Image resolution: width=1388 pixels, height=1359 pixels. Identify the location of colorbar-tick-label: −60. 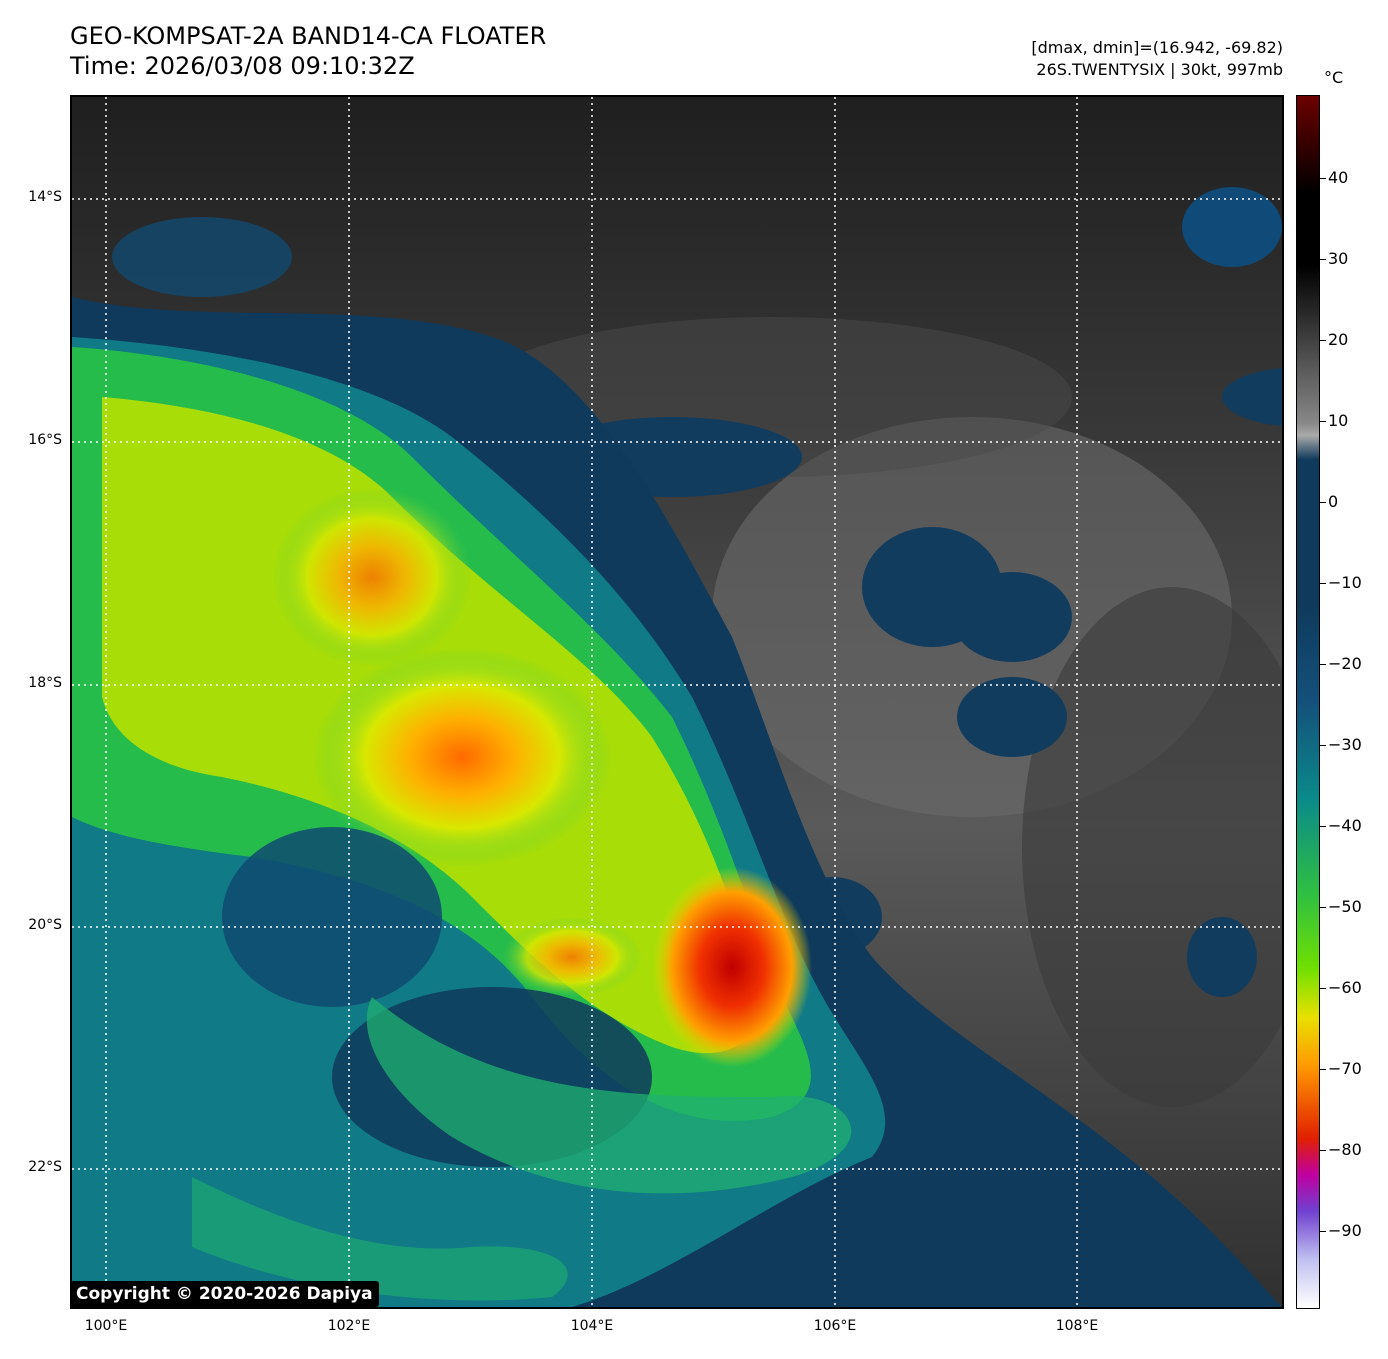
(1345, 987).